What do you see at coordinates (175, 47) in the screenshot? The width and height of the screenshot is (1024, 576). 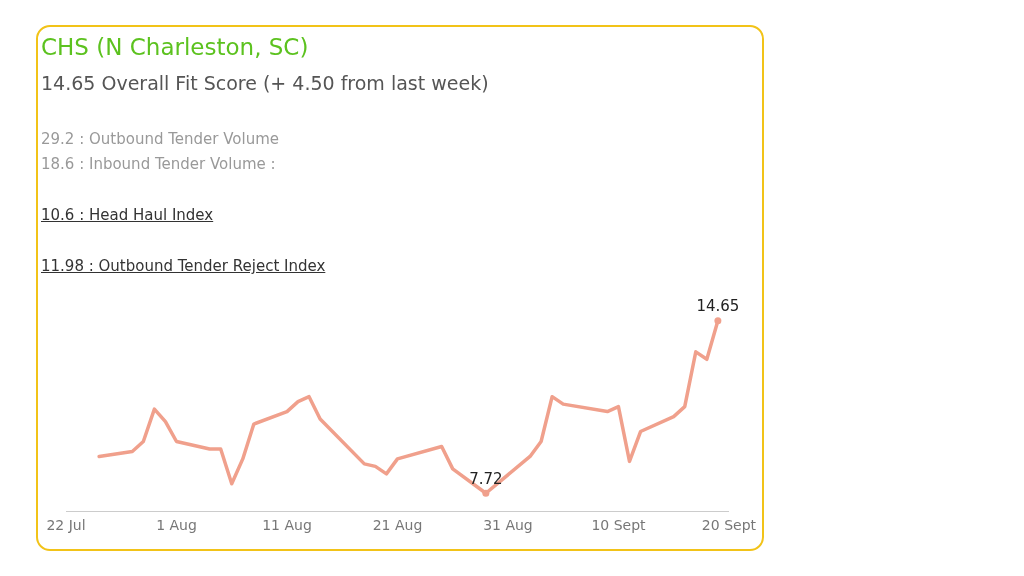 I see `chart-title: CHS (N Charleston, SC)` at bounding box center [175, 47].